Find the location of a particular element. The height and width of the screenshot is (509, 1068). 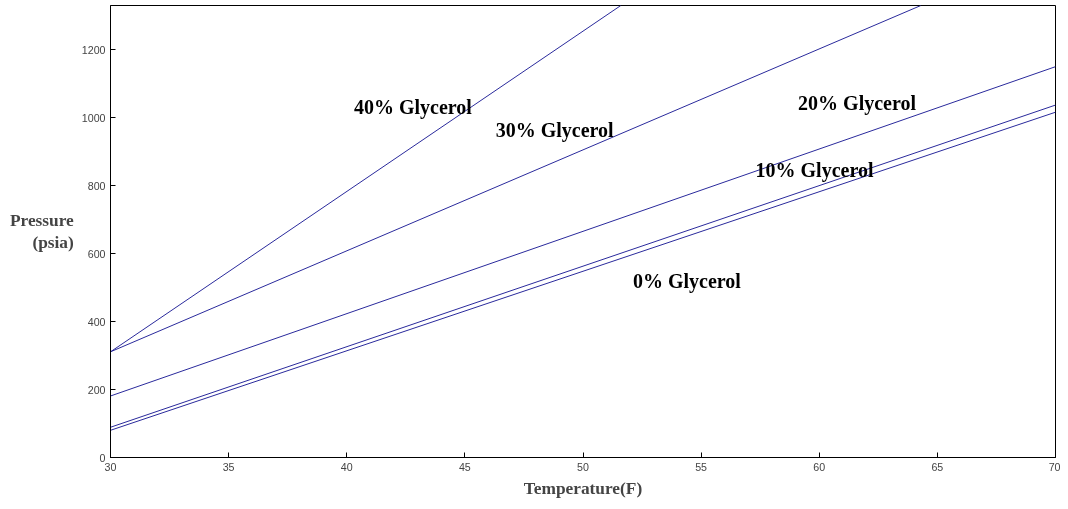

y-tick-label: 0 is located at coordinates (102, 457).